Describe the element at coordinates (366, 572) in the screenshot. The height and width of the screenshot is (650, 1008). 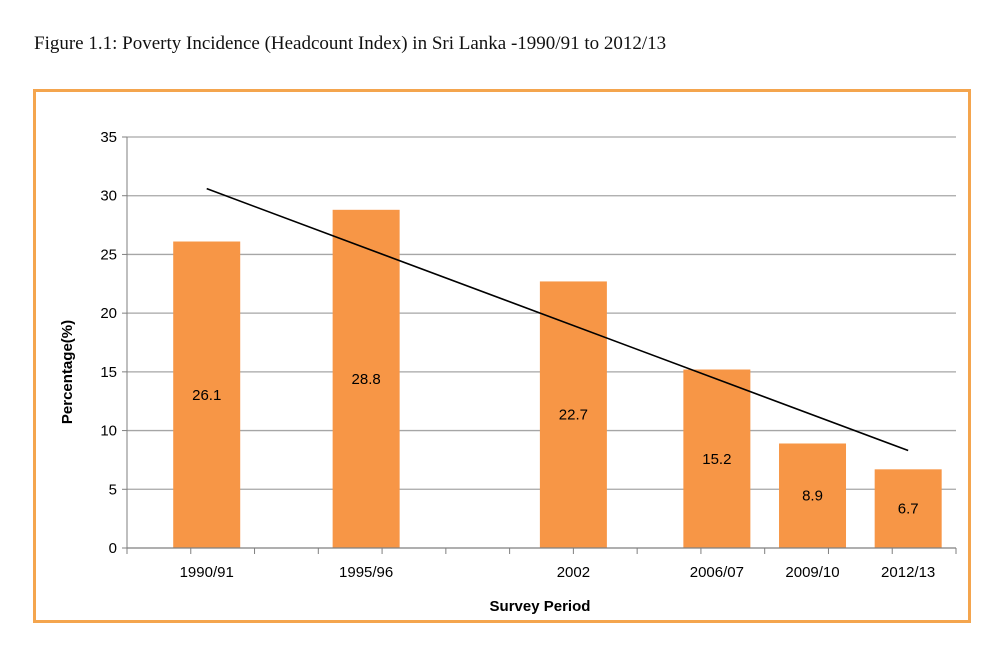
I see `x-tick-label: 1995/96` at that location.